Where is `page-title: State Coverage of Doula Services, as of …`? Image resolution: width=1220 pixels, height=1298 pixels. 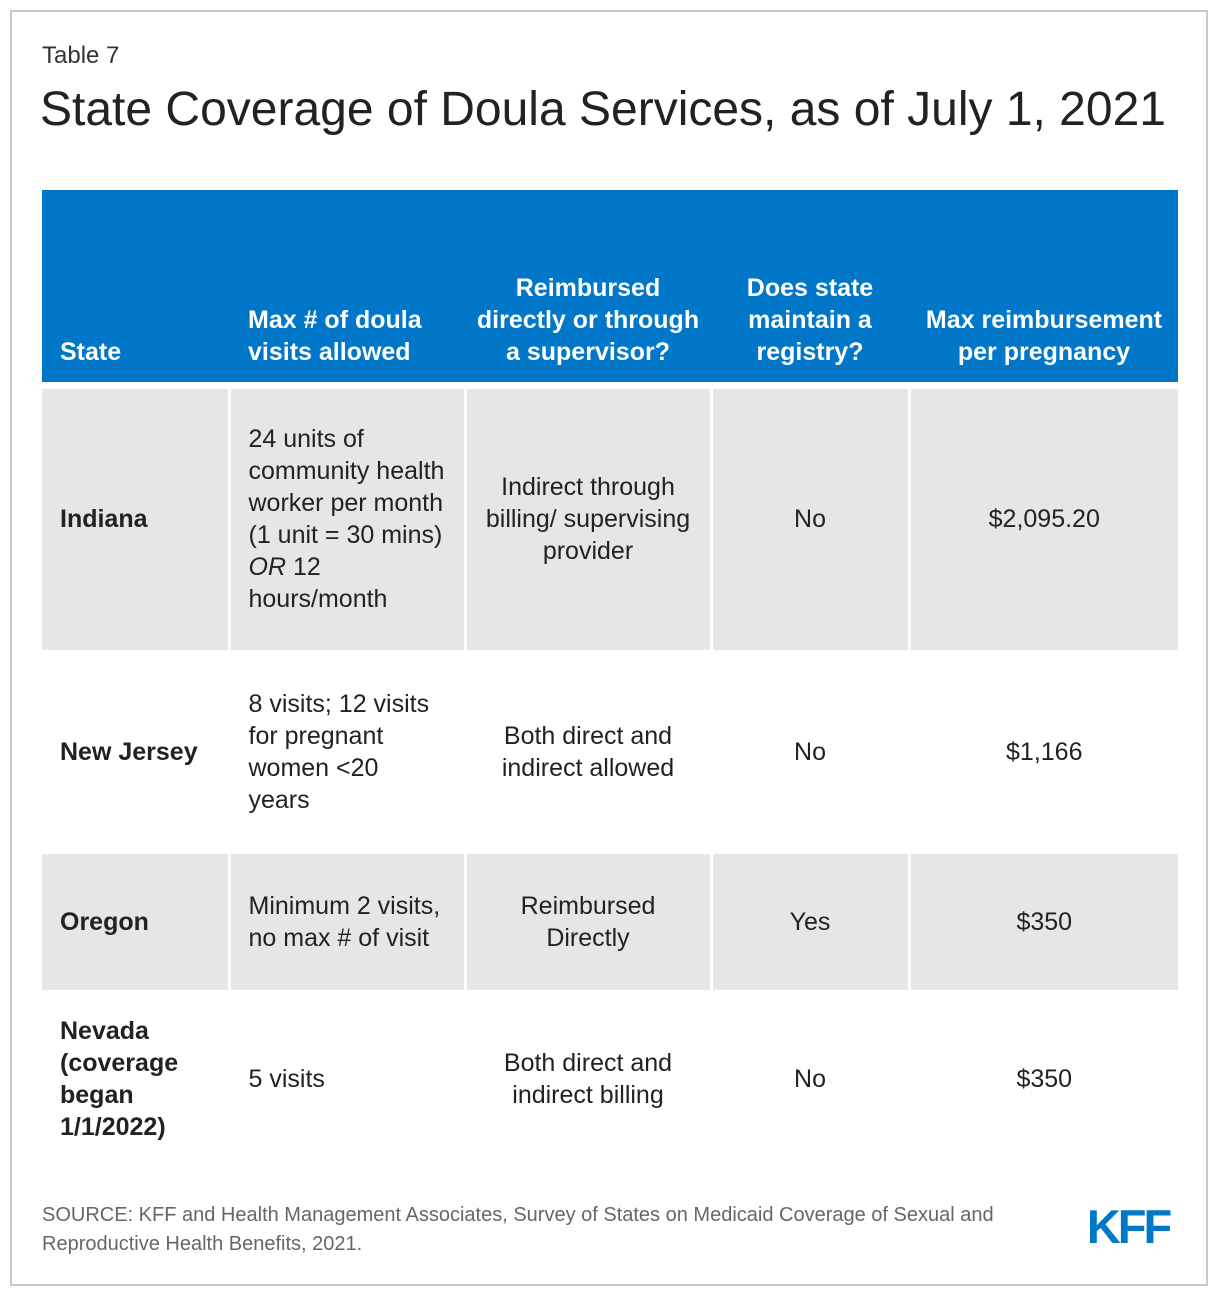 page-title: State Coverage of Doula Services, as of … is located at coordinates (603, 109).